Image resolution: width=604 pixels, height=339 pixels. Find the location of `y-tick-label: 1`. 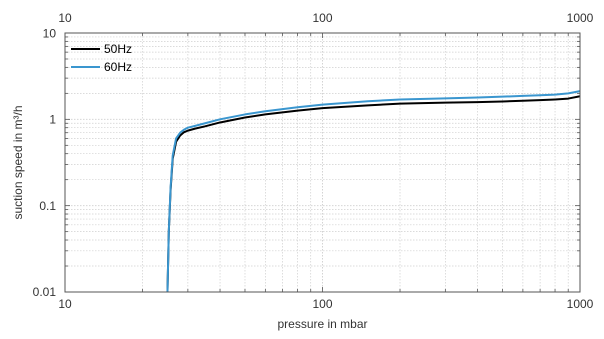

y-tick-label: 1 is located at coordinates (52, 120).